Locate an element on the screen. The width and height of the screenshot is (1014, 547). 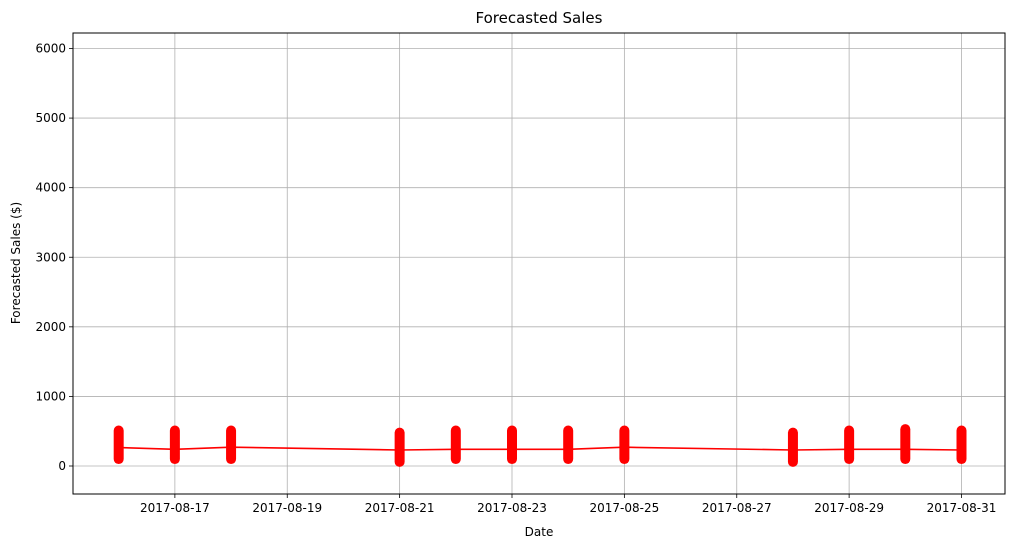
y-tick-label: 5000 is located at coordinates (50, 118).